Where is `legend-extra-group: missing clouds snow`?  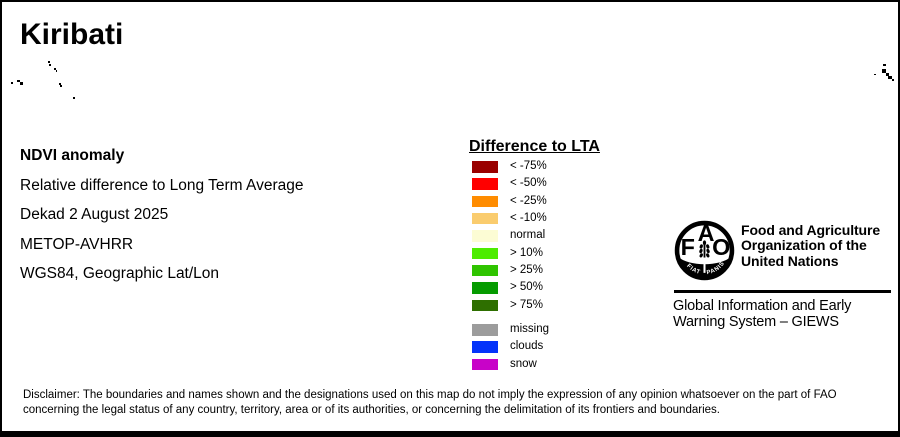
legend-extra-group: missing clouds snow is located at coordinates (510, 349).